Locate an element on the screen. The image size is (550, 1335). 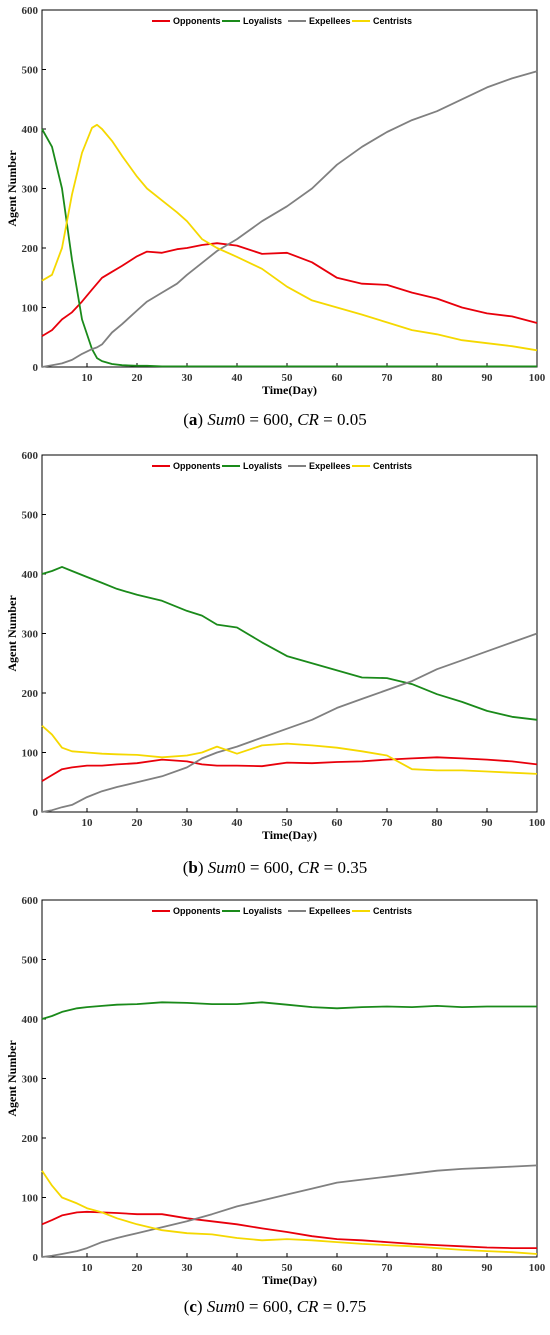
caption-b: (b) Sum0 = 600, CR = 0.35 is located at coordinates (275, 867).